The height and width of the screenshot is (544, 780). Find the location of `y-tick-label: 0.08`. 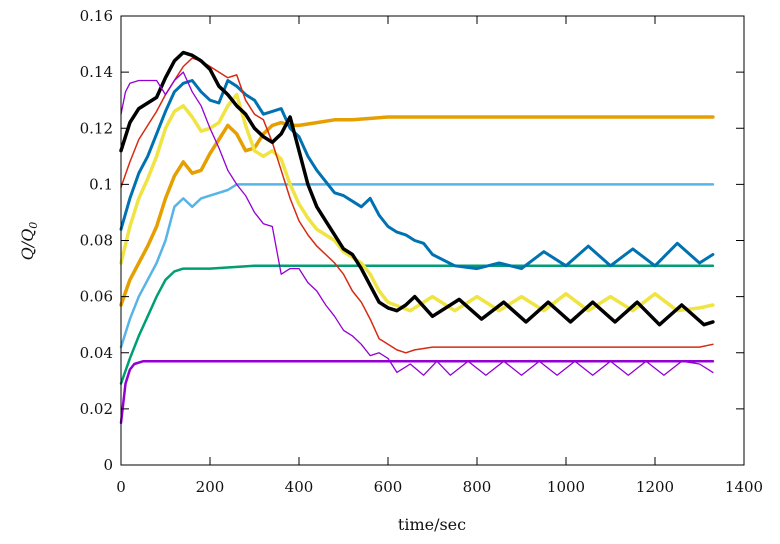

y-tick-label: 0.08 is located at coordinates (96, 241).